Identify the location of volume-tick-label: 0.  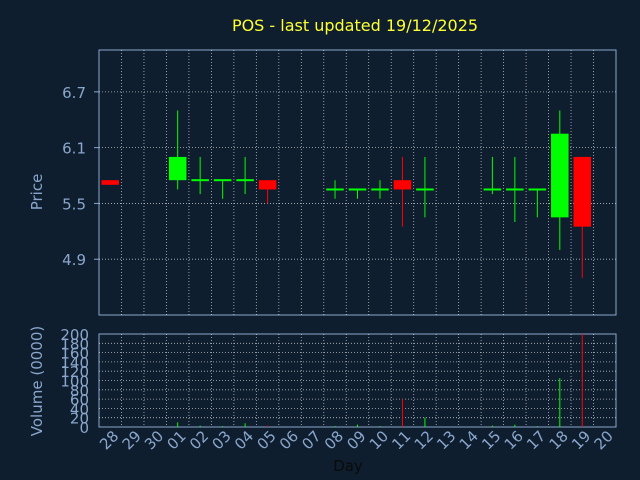
(84, 428).